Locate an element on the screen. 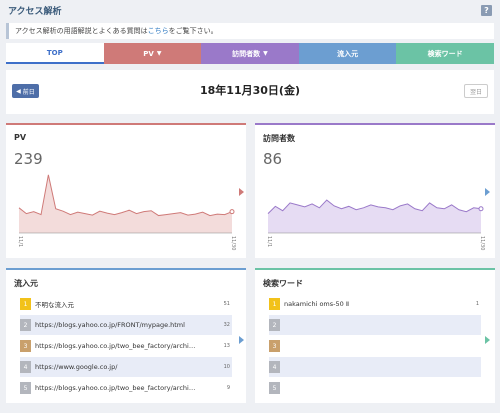 Image resolution: width=500 pixels, height=413 pixels. item-count: 32 is located at coordinates (226, 325).